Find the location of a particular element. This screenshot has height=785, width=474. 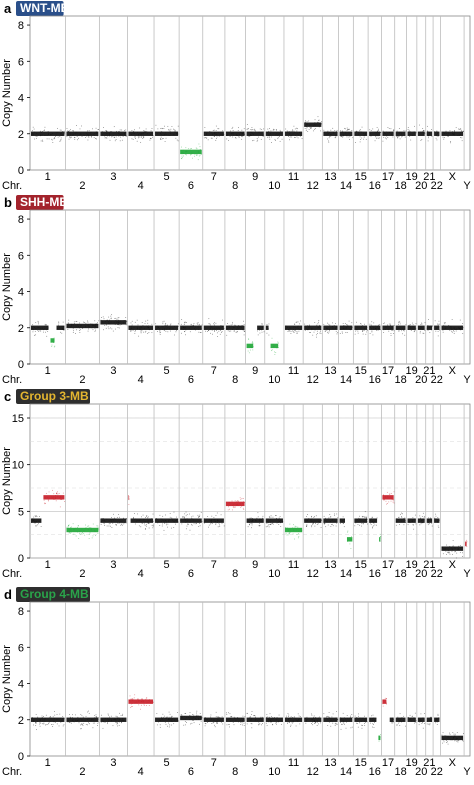

chromosome-label: 22 is located at coordinates (437, 380).